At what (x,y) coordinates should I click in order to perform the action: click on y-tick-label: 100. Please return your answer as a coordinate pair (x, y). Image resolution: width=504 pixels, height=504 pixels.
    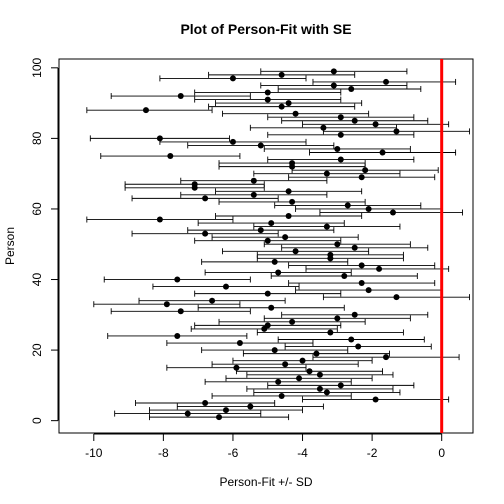
    Looking at the image, I should click on (37, 67).